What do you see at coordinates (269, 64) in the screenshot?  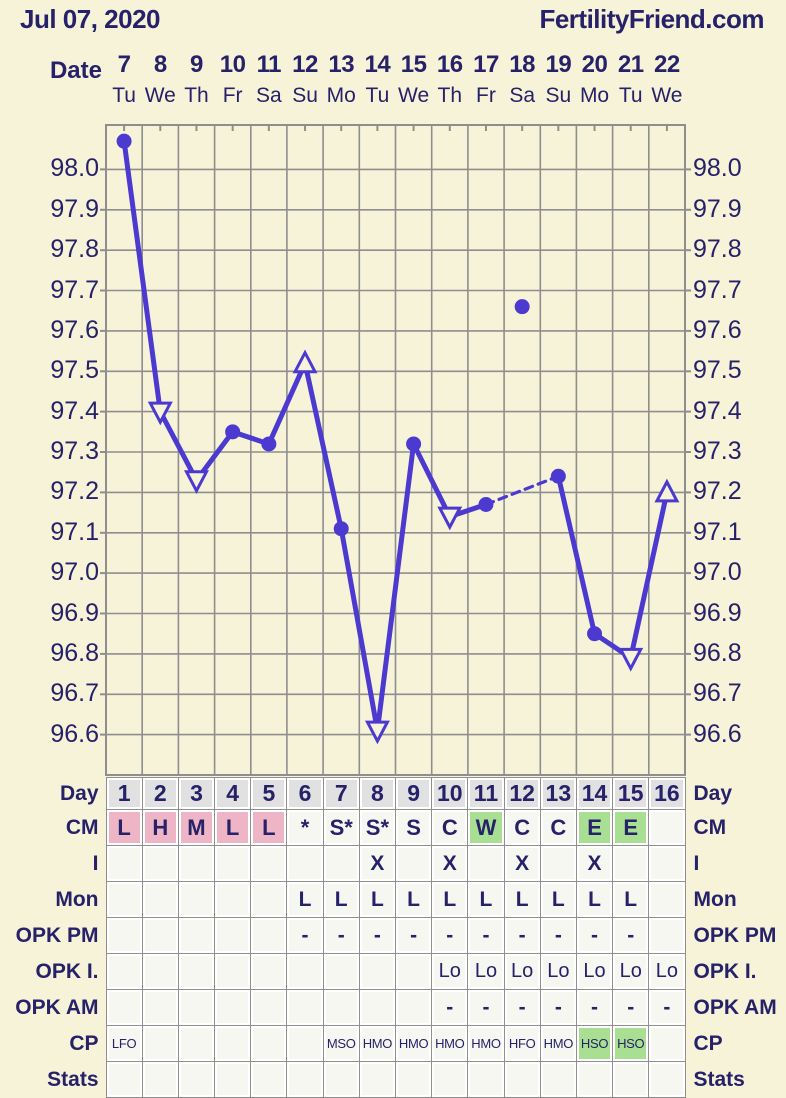 I see `date-number: 11` at bounding box center [269, 64].